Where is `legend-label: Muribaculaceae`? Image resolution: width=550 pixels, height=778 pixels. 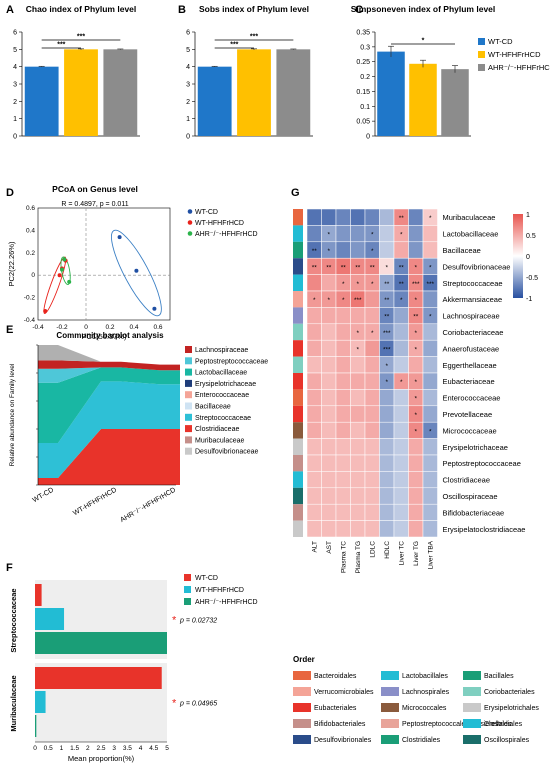
legend-label: Muribaculaceae is located at coordinates (220, 440).